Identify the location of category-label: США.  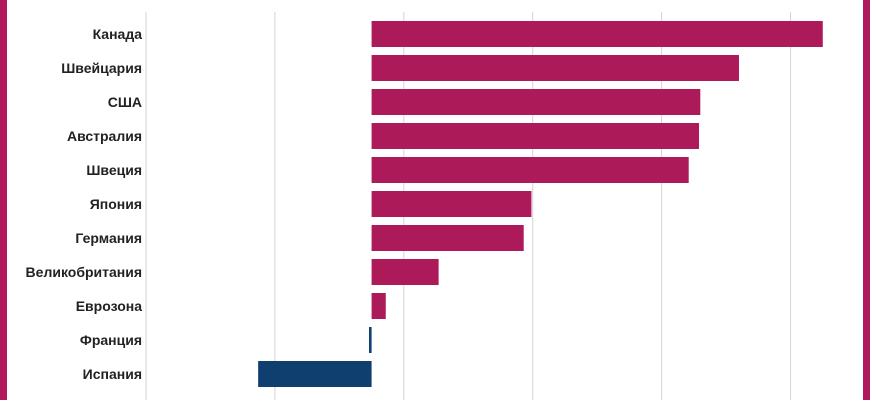
(125, 102).